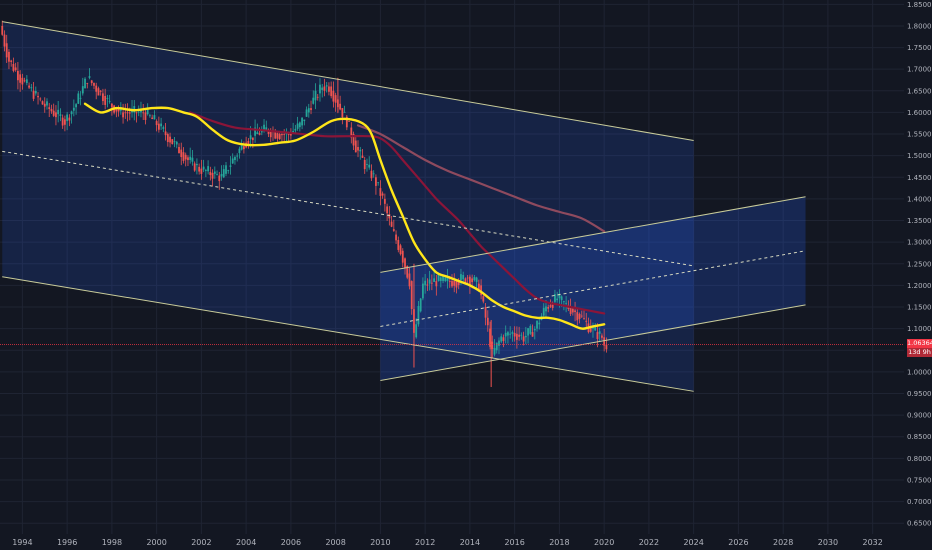 The width and height of the screenshot is (932, 550). What do you see at coordinates (559, 542) in the screenshot?
I see `x-tick-label: 2018` at bounding box center [559, 542].